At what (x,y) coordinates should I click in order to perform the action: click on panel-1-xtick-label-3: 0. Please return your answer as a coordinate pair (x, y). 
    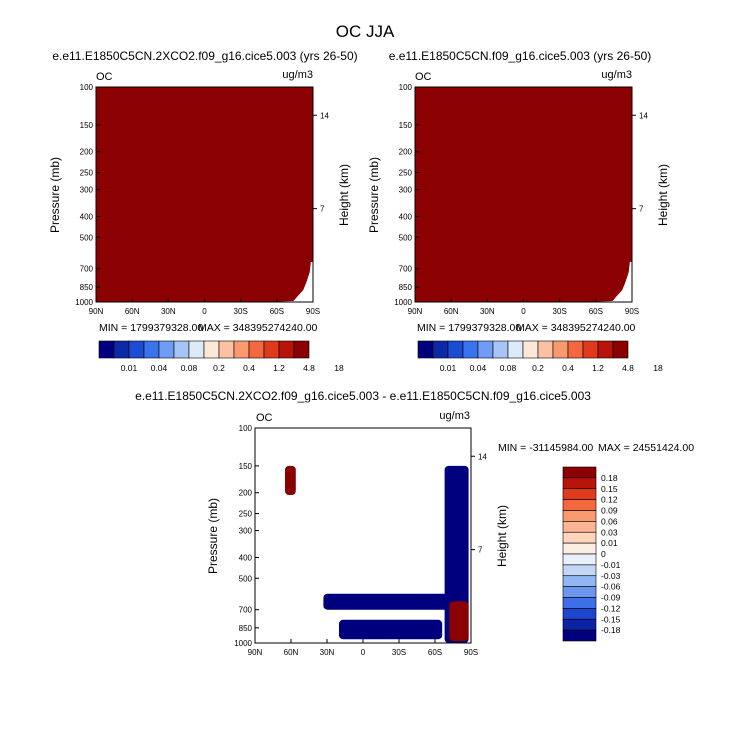
    Looking at the image, I should click on (204, 311).